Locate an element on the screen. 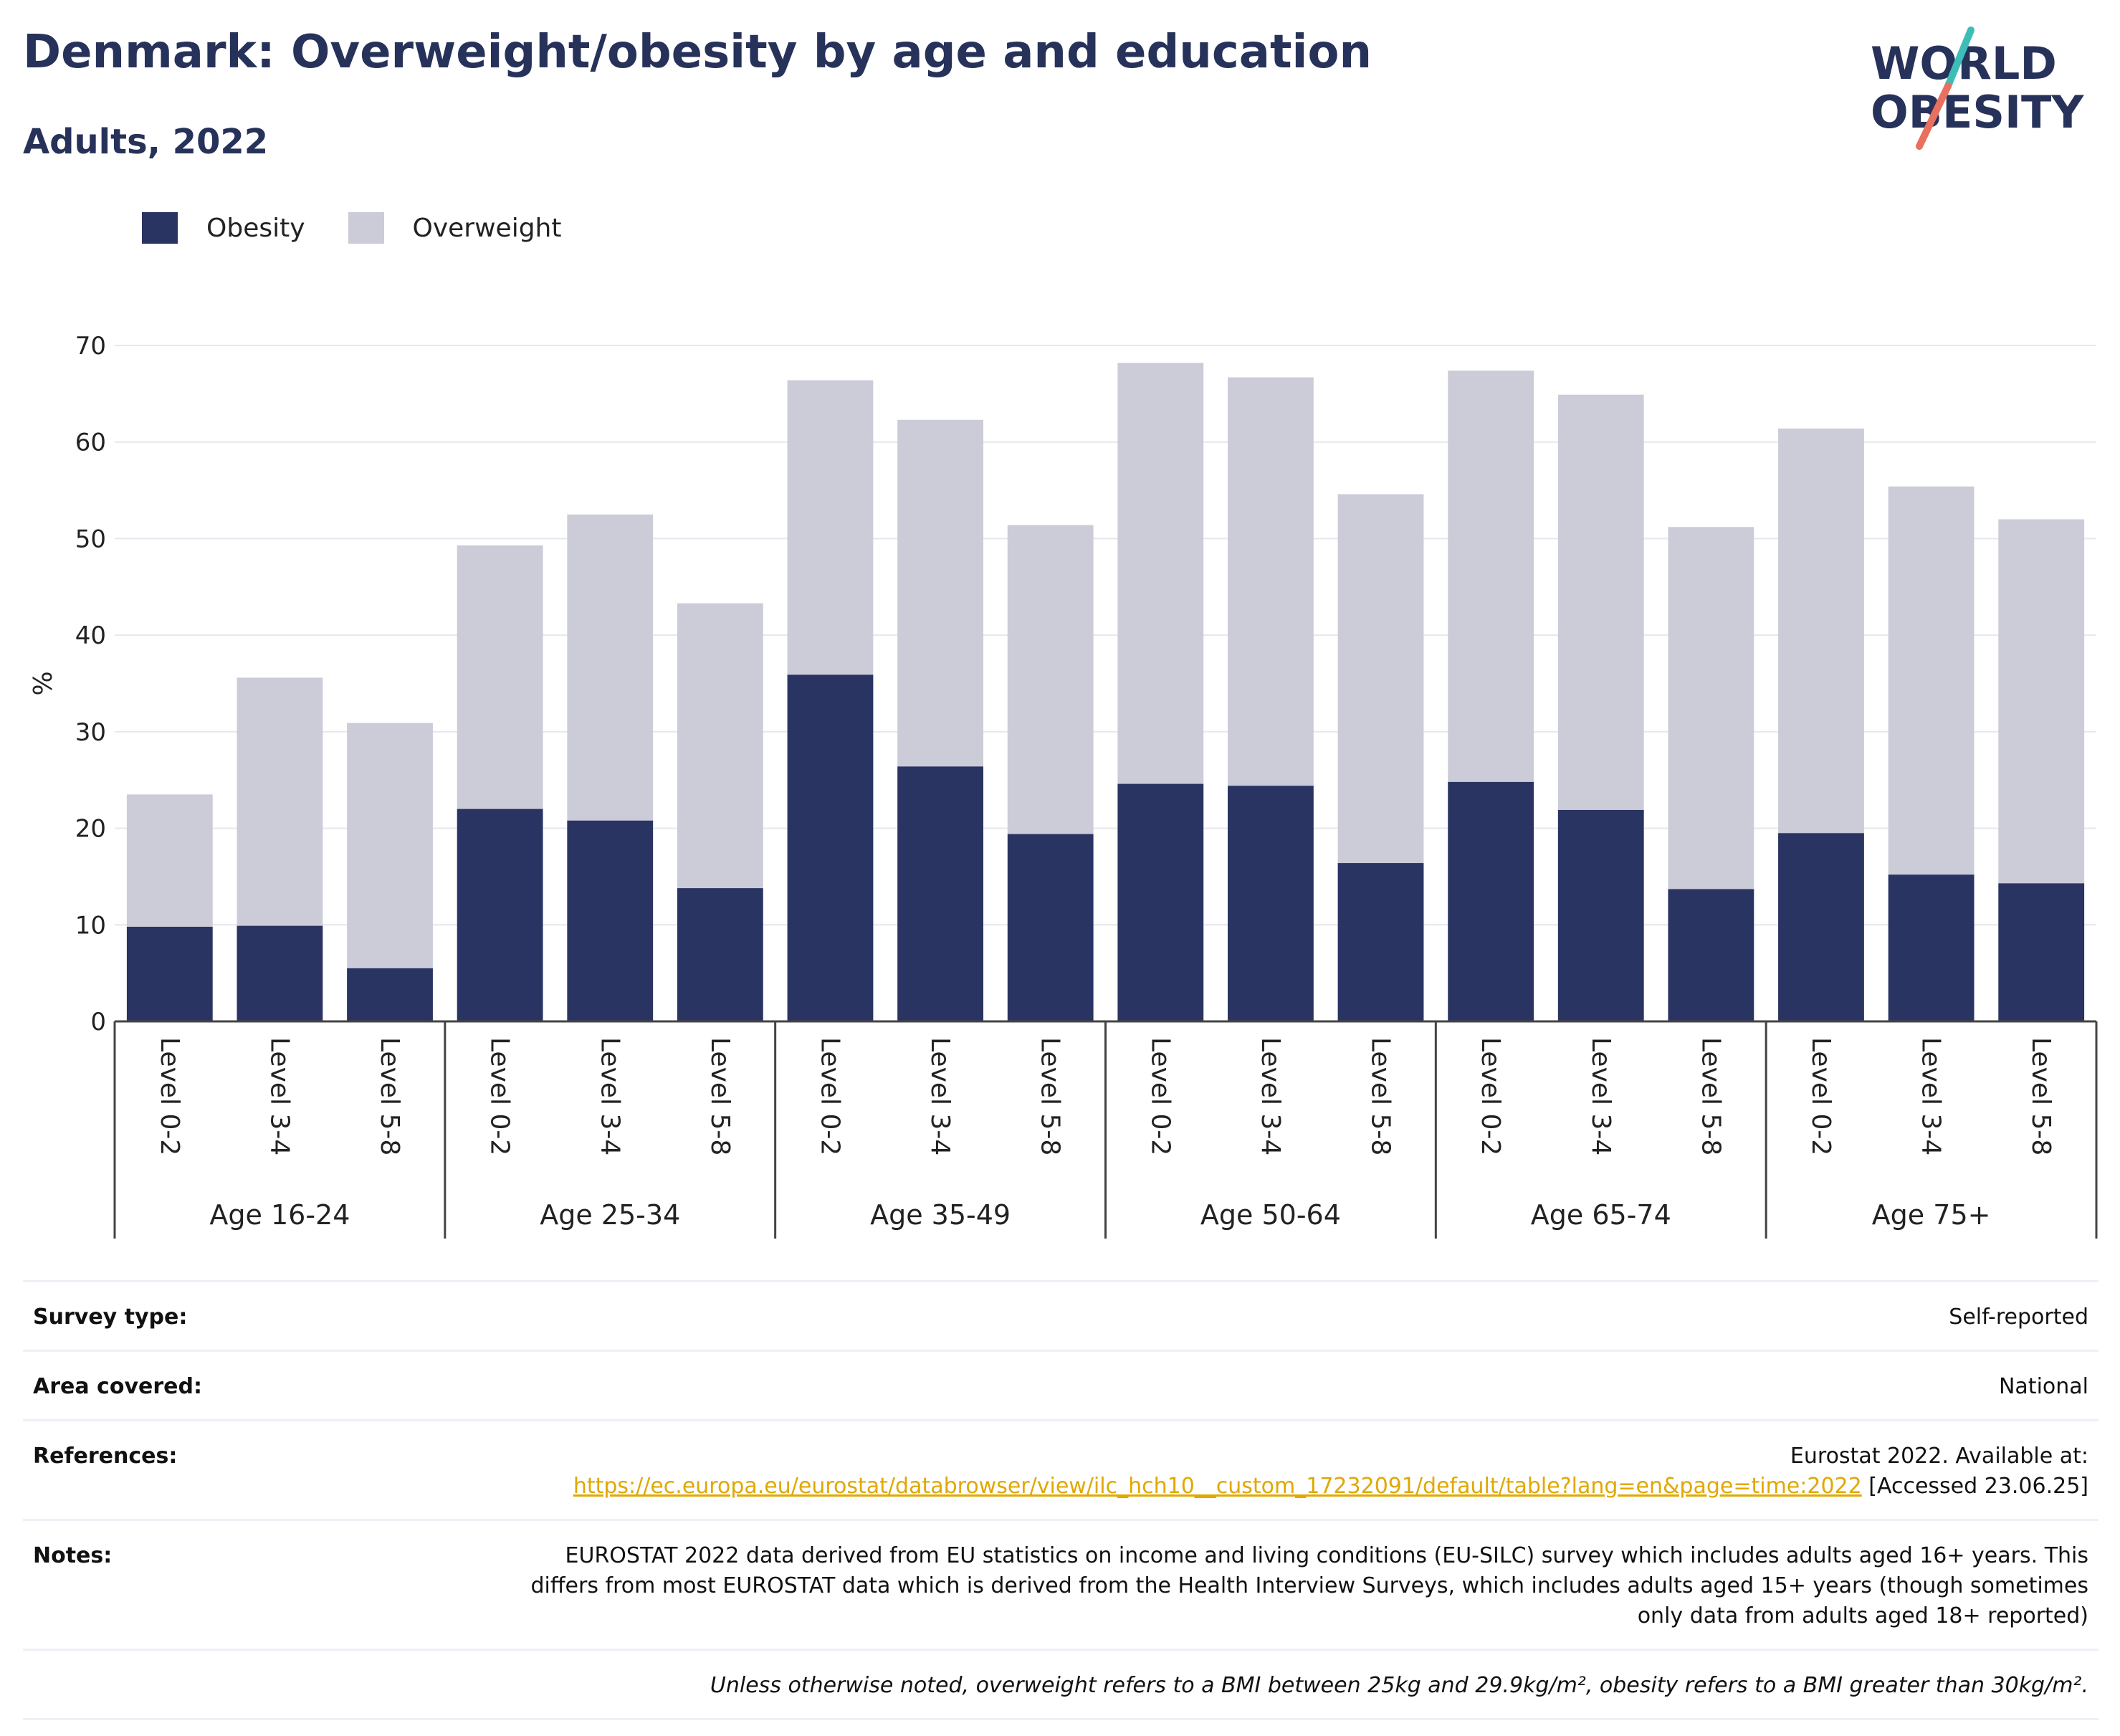  references-accessed: [Accessed 23.06.25] is located at coordinates (1978, 1486).